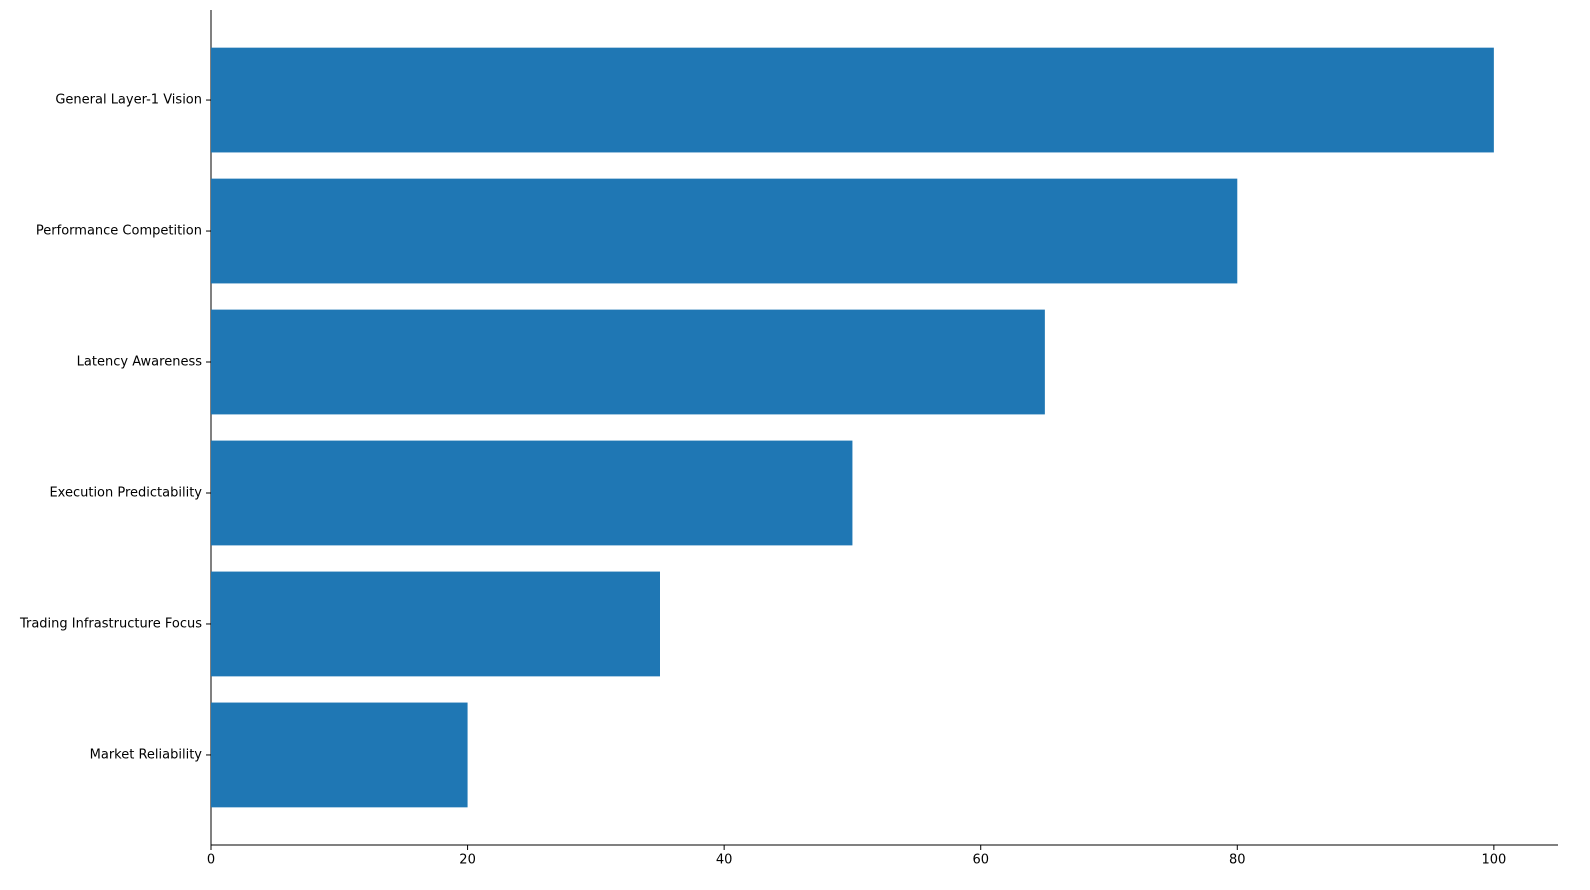  I want to click on y-tick-label: Latency Awareness, so click(140, 362).